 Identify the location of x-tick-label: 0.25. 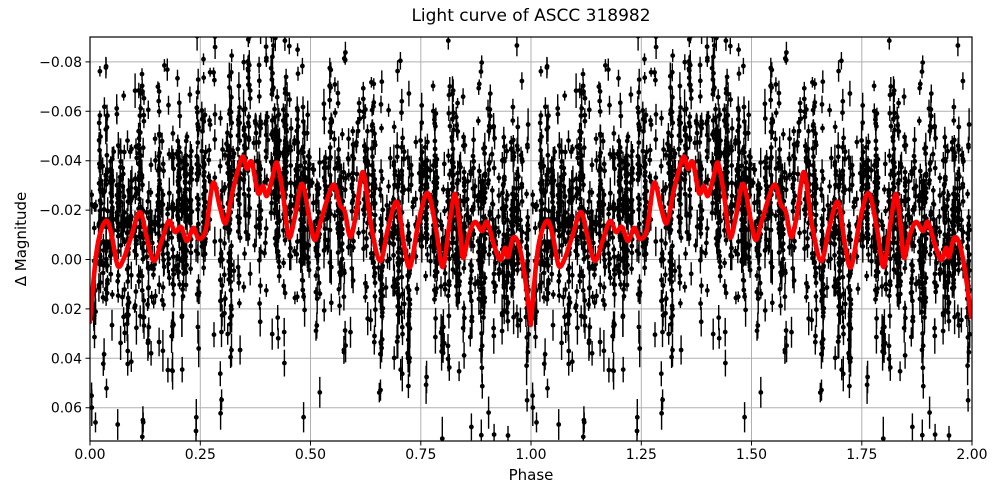
(200, 455).